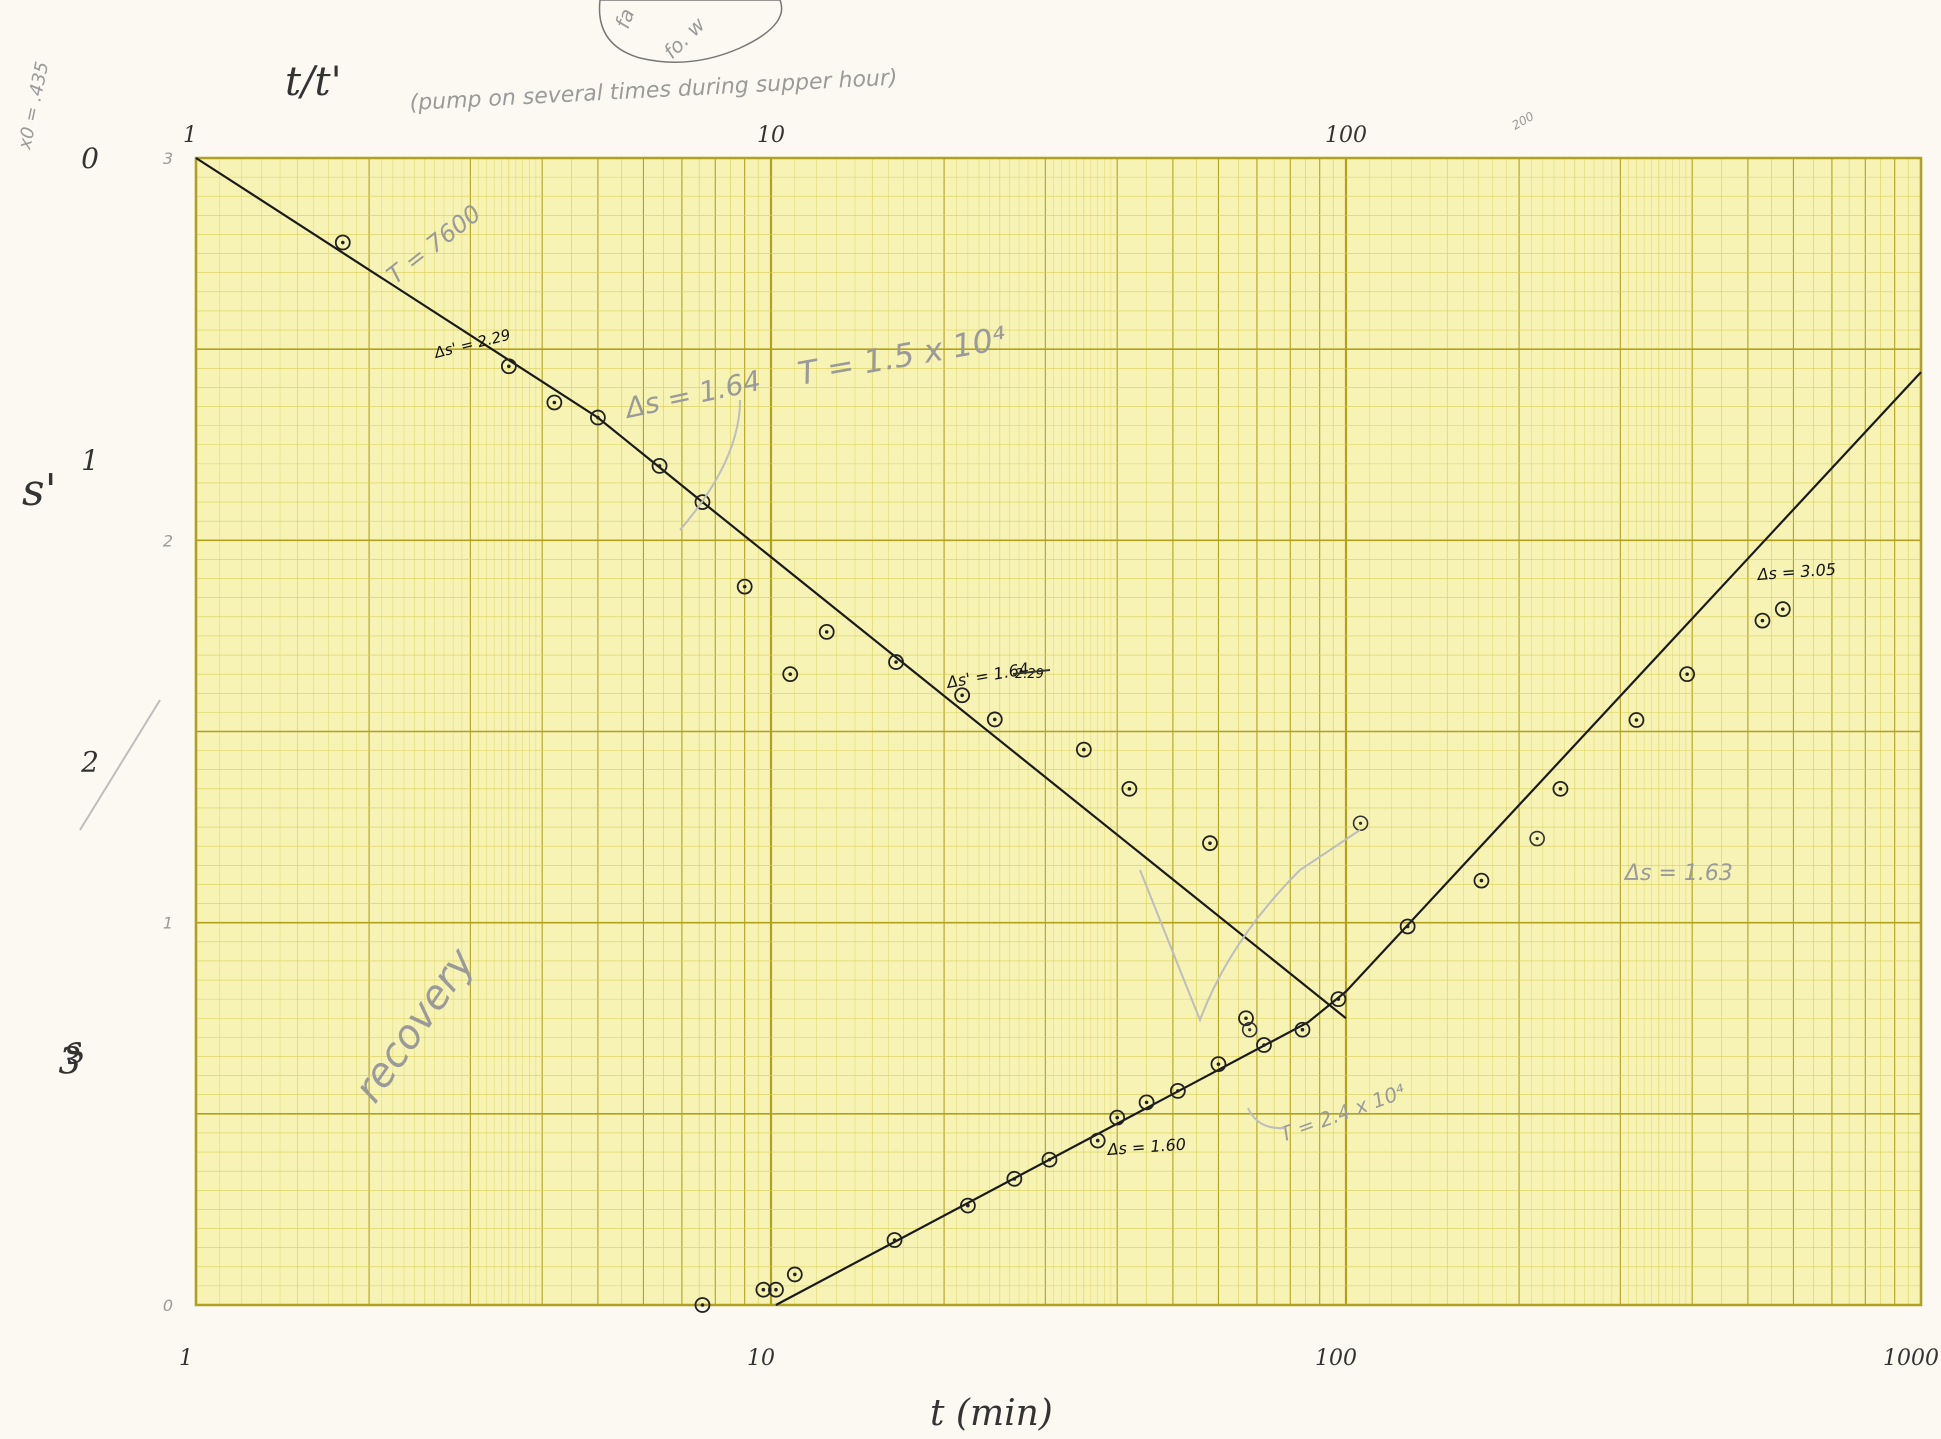 The width and height of the screenshot is (1941, 1439). What do you see at coordinates (39, 490) in the screenshot?
I see `left-axis-label: s'` at bounding box center [39, 490].